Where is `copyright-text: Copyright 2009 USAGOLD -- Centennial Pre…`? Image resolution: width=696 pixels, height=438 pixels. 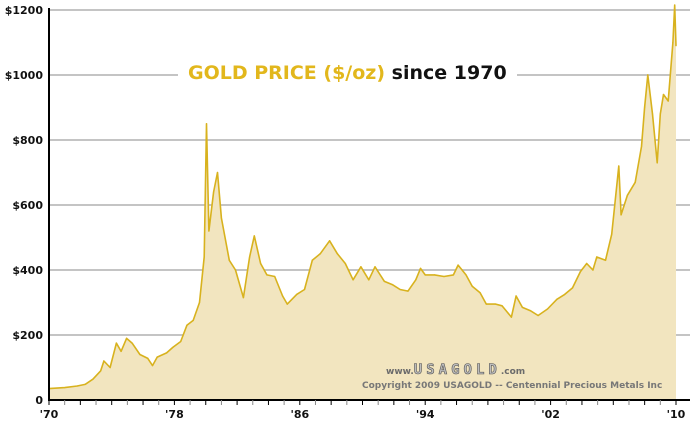 copyright-text: Copyright 2009 USAGOLD -- Centennial Pre… is located at coordinates (512, 386).